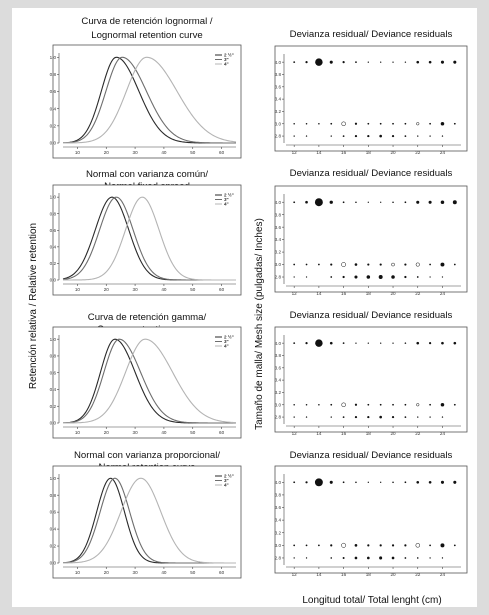 This screenshot has height=615, width=489. What do you see at coordinates (278, 380) in the screenshot?
I see `y-tick-label: 3.4` at bounding box center [278, 380].